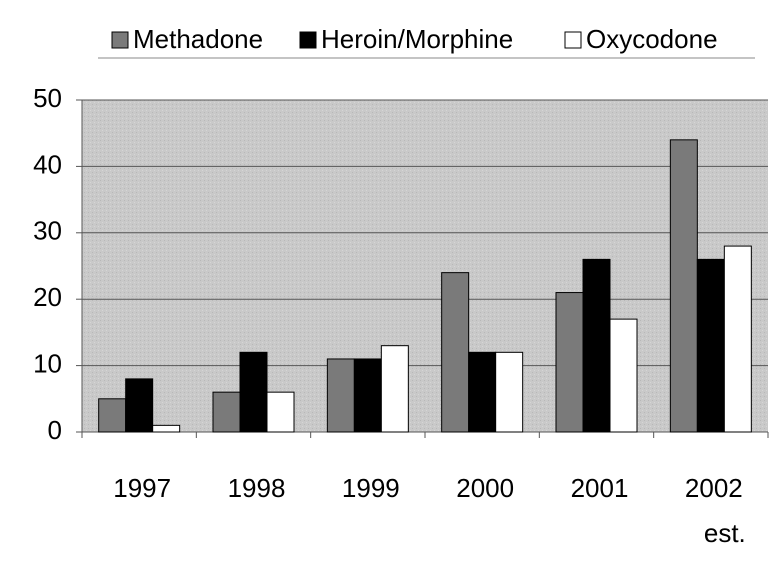 The height and width of the screenshot is (563, 770). What do you see at coordinates (715, 510) in the screenshot?
I see `x-tick-label: 2002 est.` at bounding box center [715, 510].